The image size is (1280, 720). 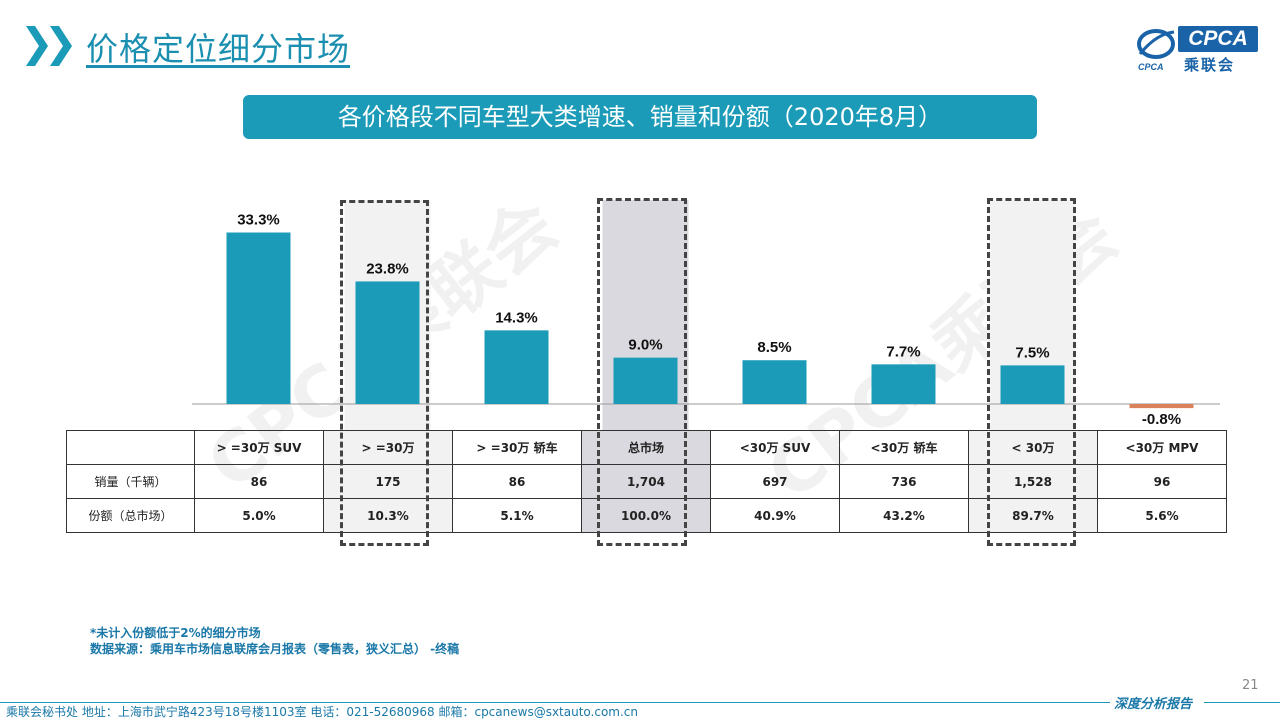 What do you see at coordinates (1033, 481) in the screenshot?
I see `table-cell: 1,528` at bounding box center [1033, 481].